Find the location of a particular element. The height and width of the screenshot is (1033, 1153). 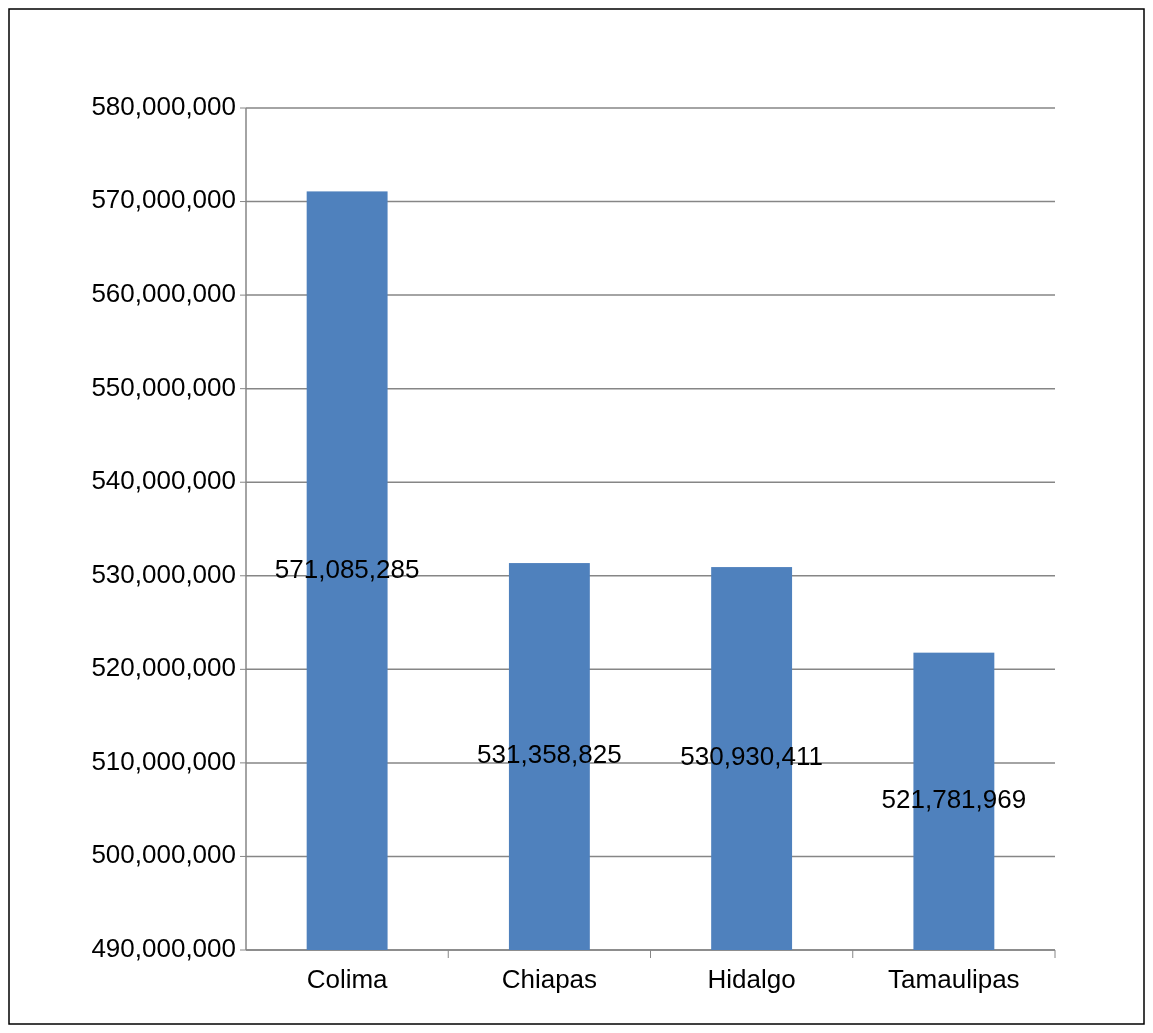

y-tick-label: 560,000,000 is located at coordinates (163, 292).